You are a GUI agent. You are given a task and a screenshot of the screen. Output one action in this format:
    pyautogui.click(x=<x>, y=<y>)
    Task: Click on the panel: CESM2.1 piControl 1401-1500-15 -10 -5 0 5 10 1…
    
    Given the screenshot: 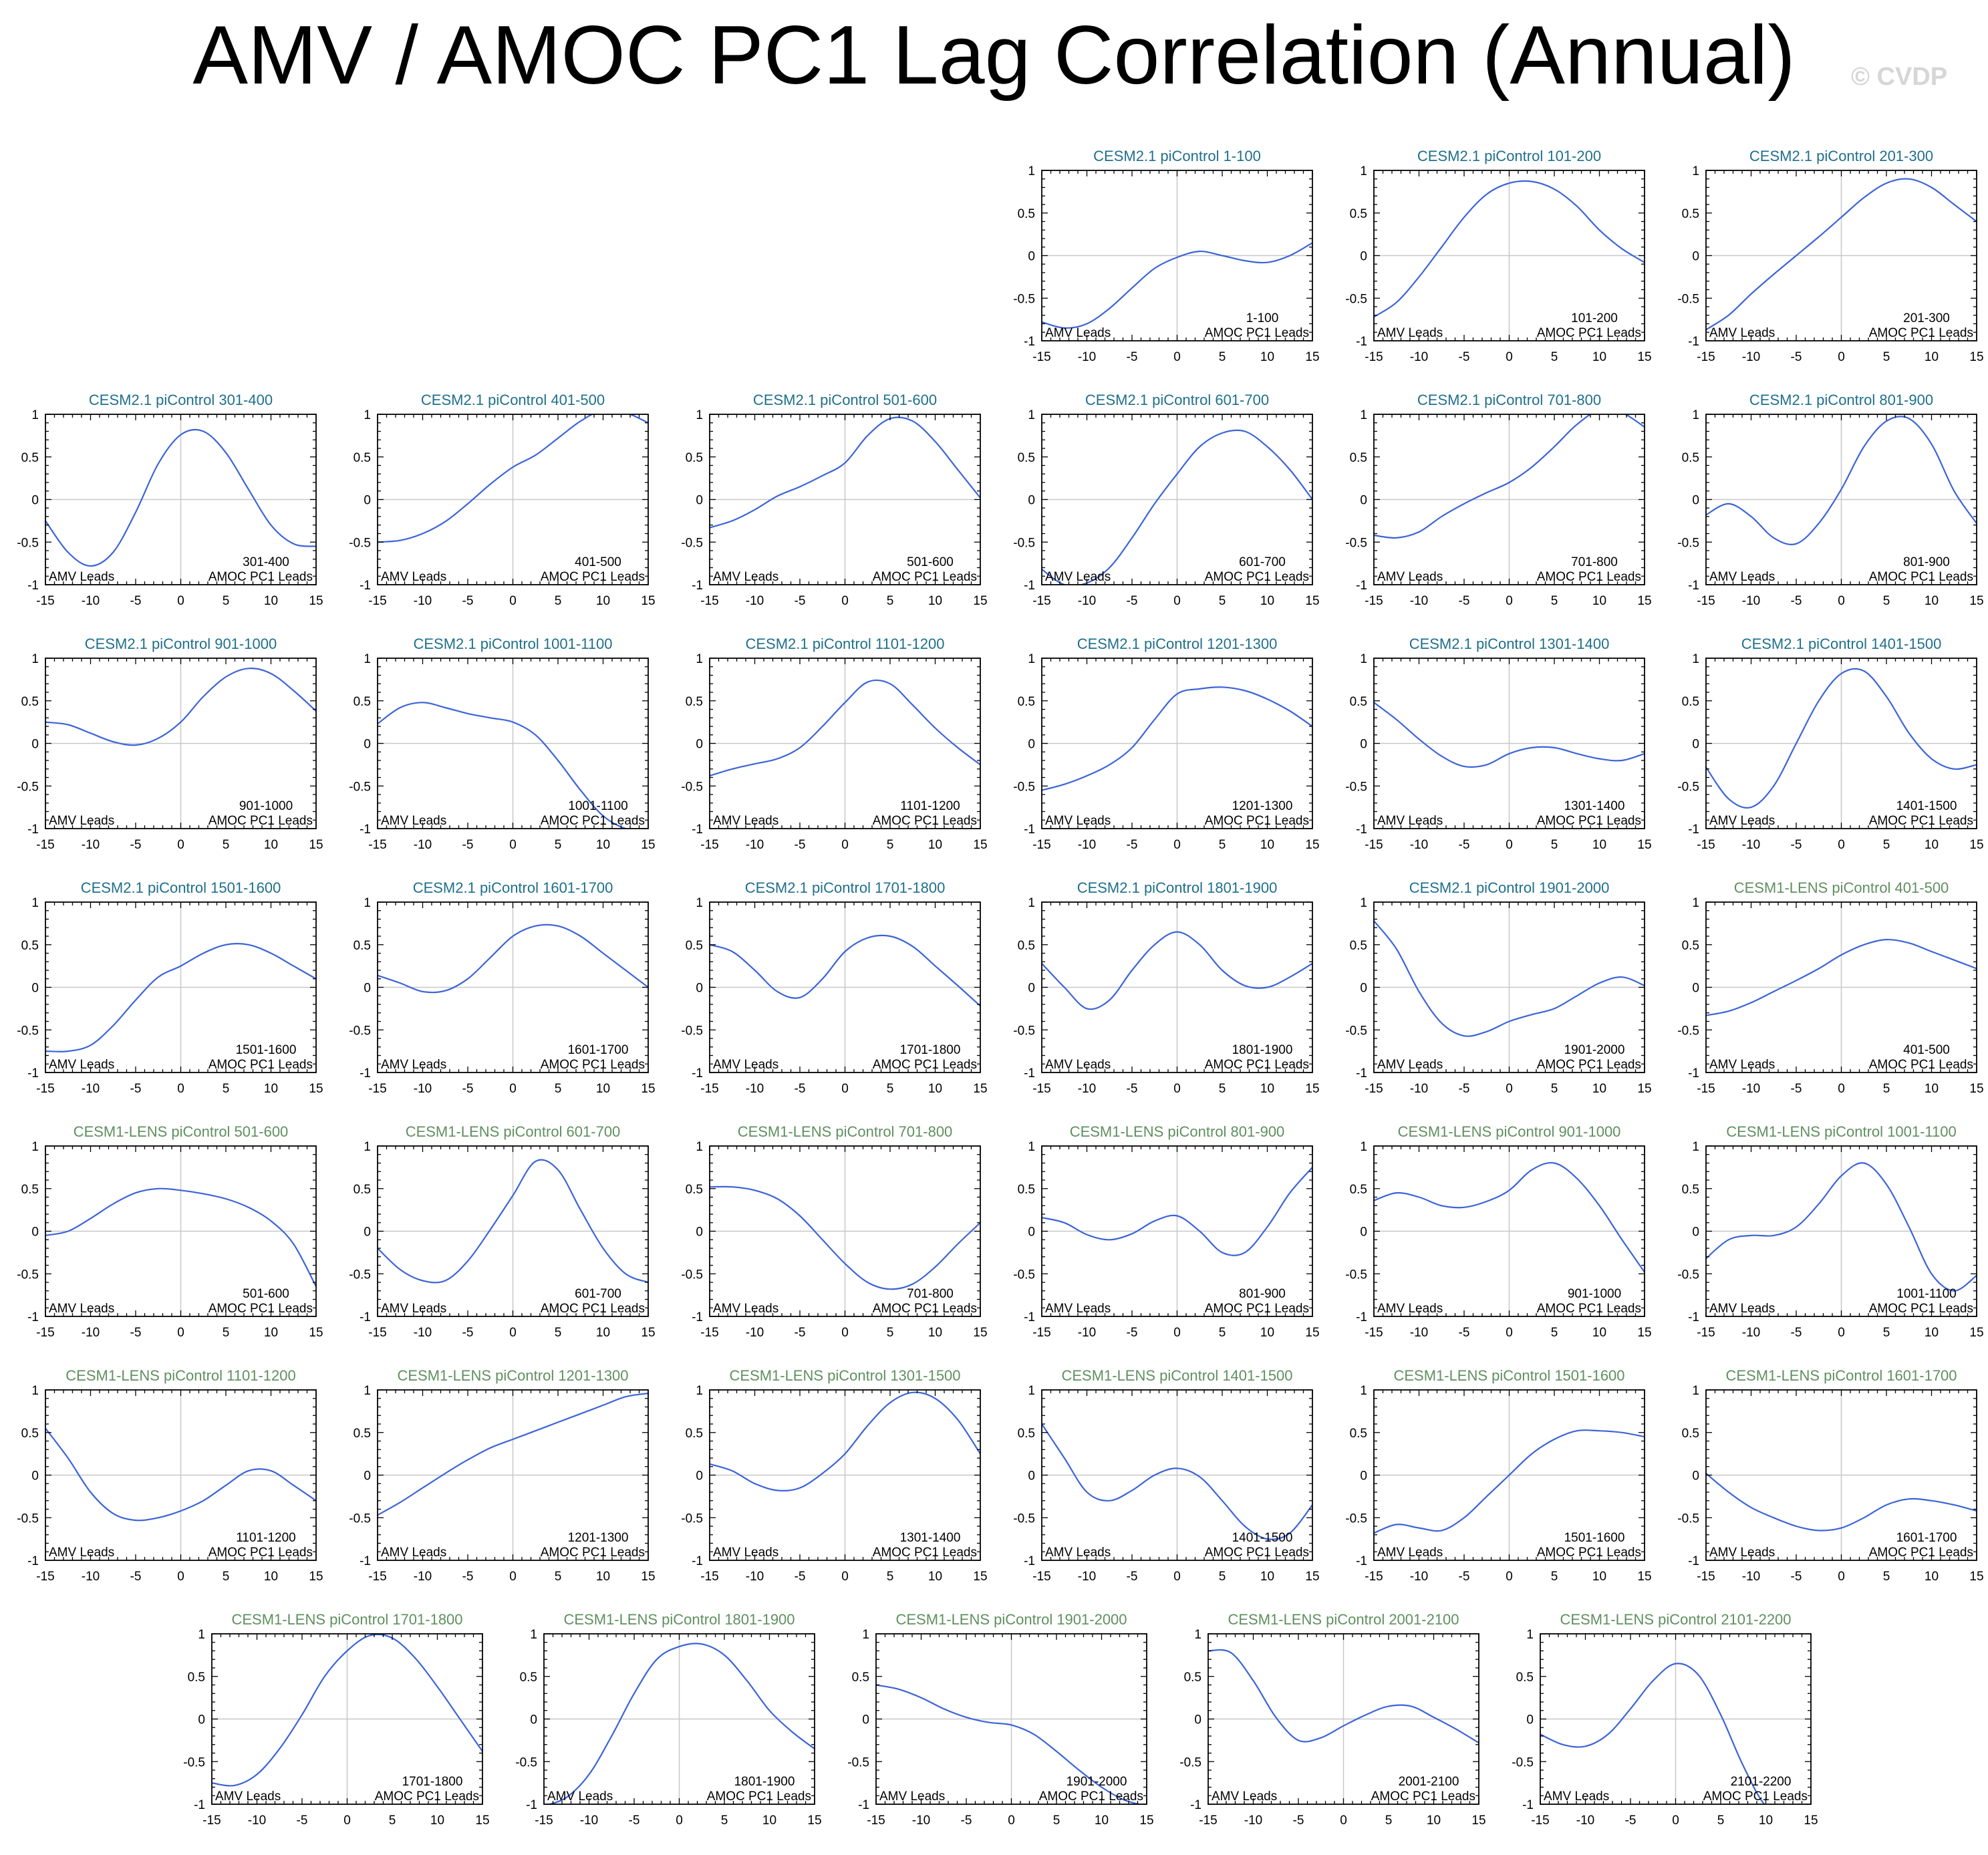 What is the action you would take?
    pyautogui.click(x=1830, y=743)
    